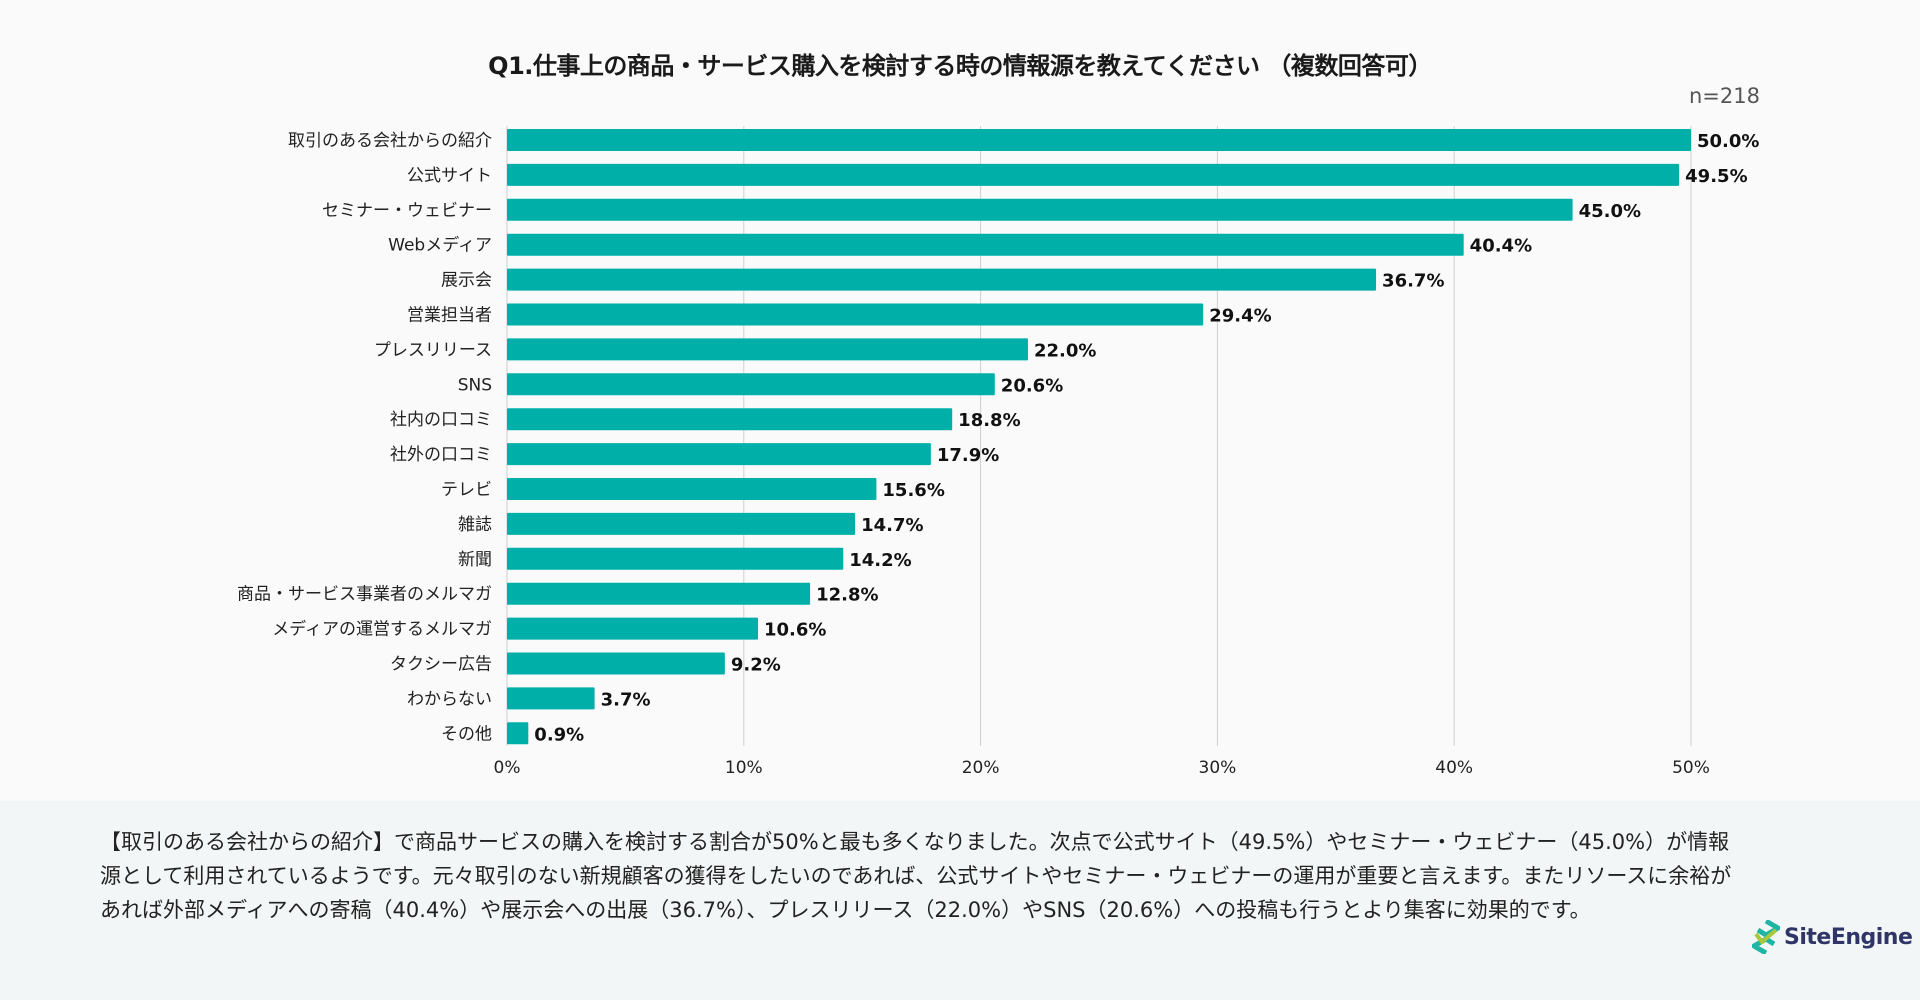 Image resolution: width=1920 pixels, height=1000 pixels. What do you see at coordinates (449, 699) in the screenshot?
I see `category-label: わからない` at bounding box center [449, 699].